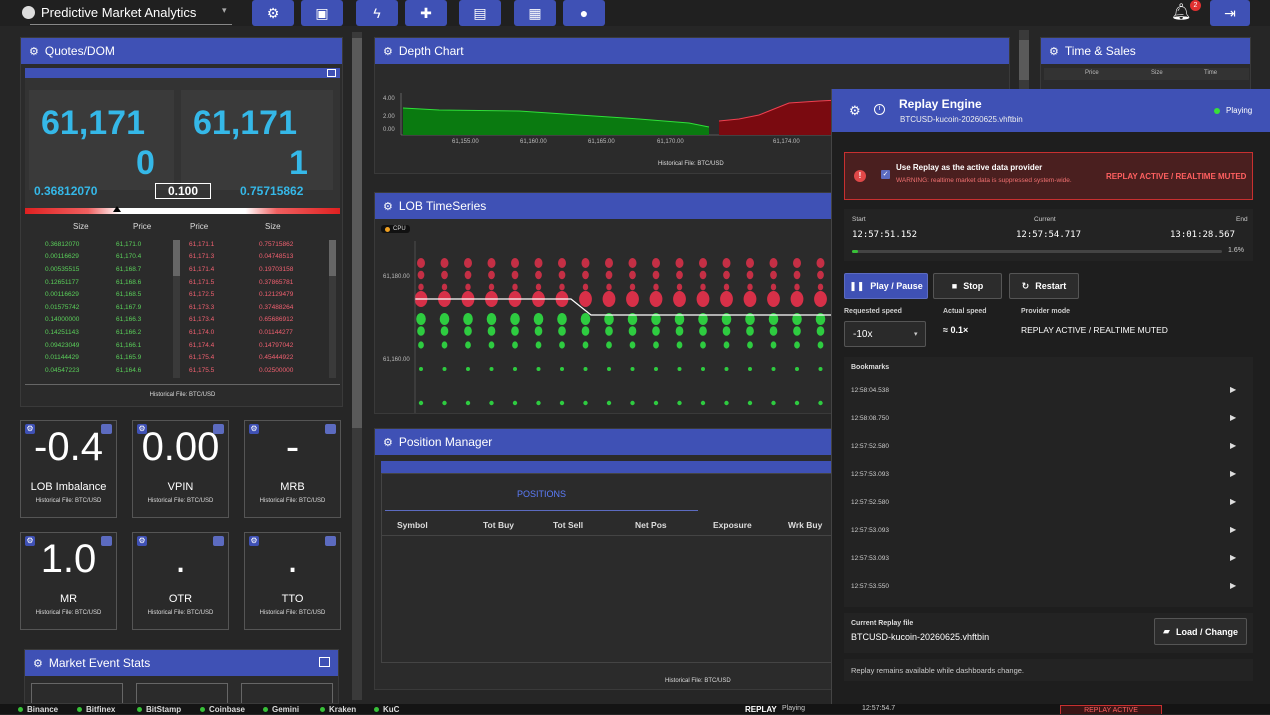  Describe the element at coordinates (202, 370) in the screenshot. I see `ask-cell: 61,175.5` at that location.